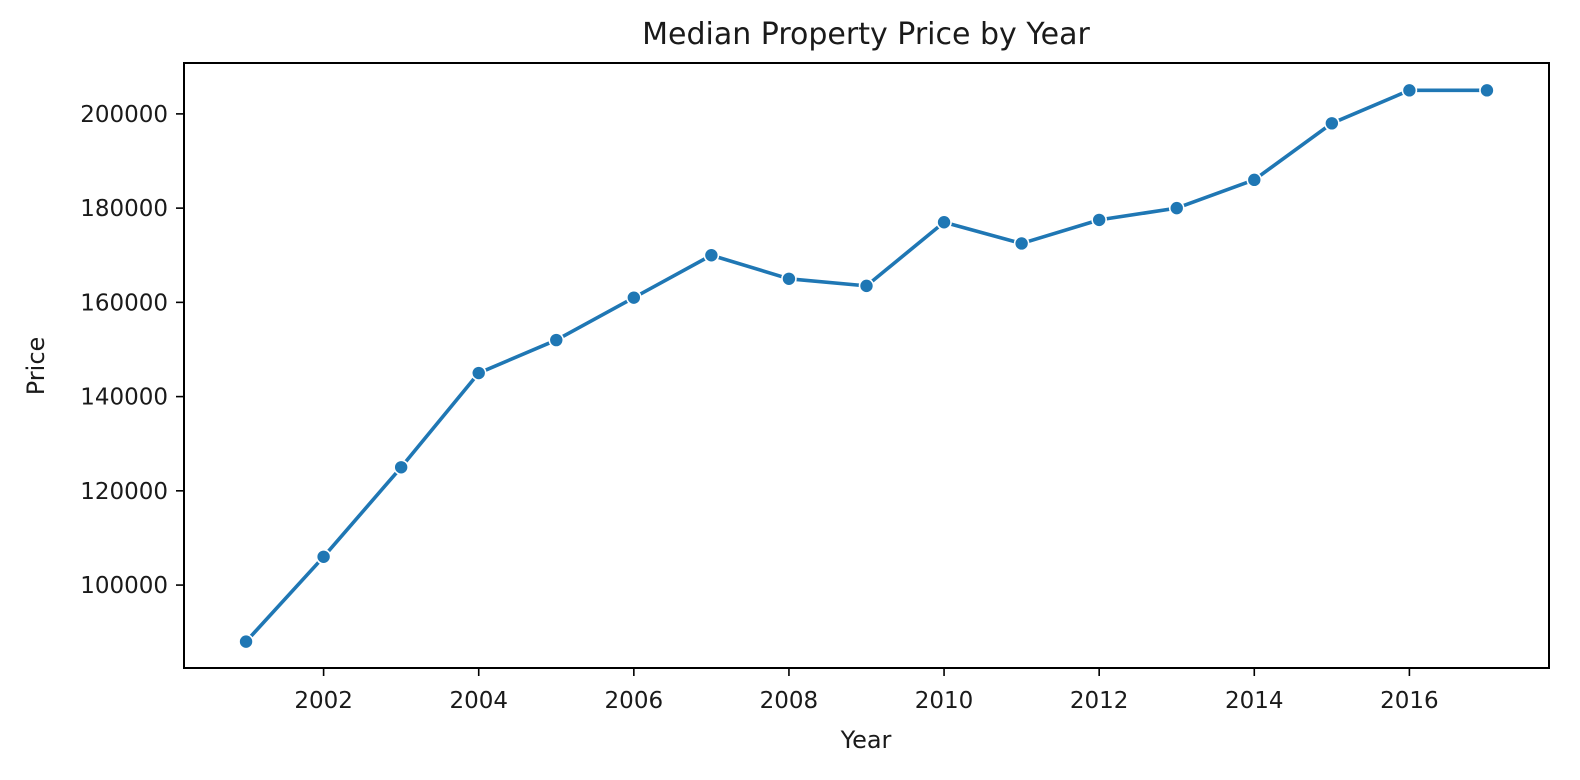 The image size is (1580, 780). Describe the element at coordinates (36, 366) in the screenshot. I see `y-axis-label: Price` at that location.